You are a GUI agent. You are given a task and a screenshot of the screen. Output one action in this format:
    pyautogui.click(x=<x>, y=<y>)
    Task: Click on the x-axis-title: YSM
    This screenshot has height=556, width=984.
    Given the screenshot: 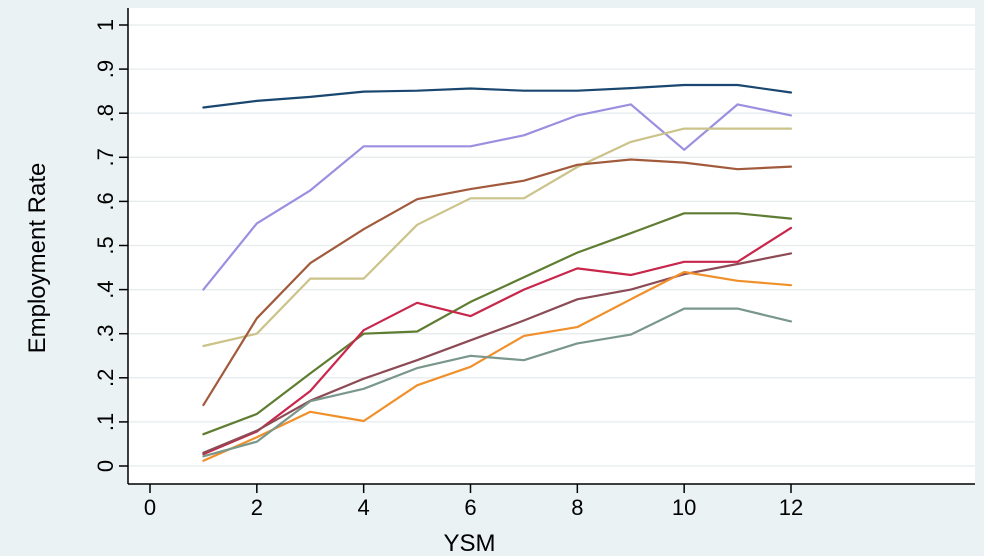 What is the action you would take?
    pyautogui.click(x=469, y=543)
    